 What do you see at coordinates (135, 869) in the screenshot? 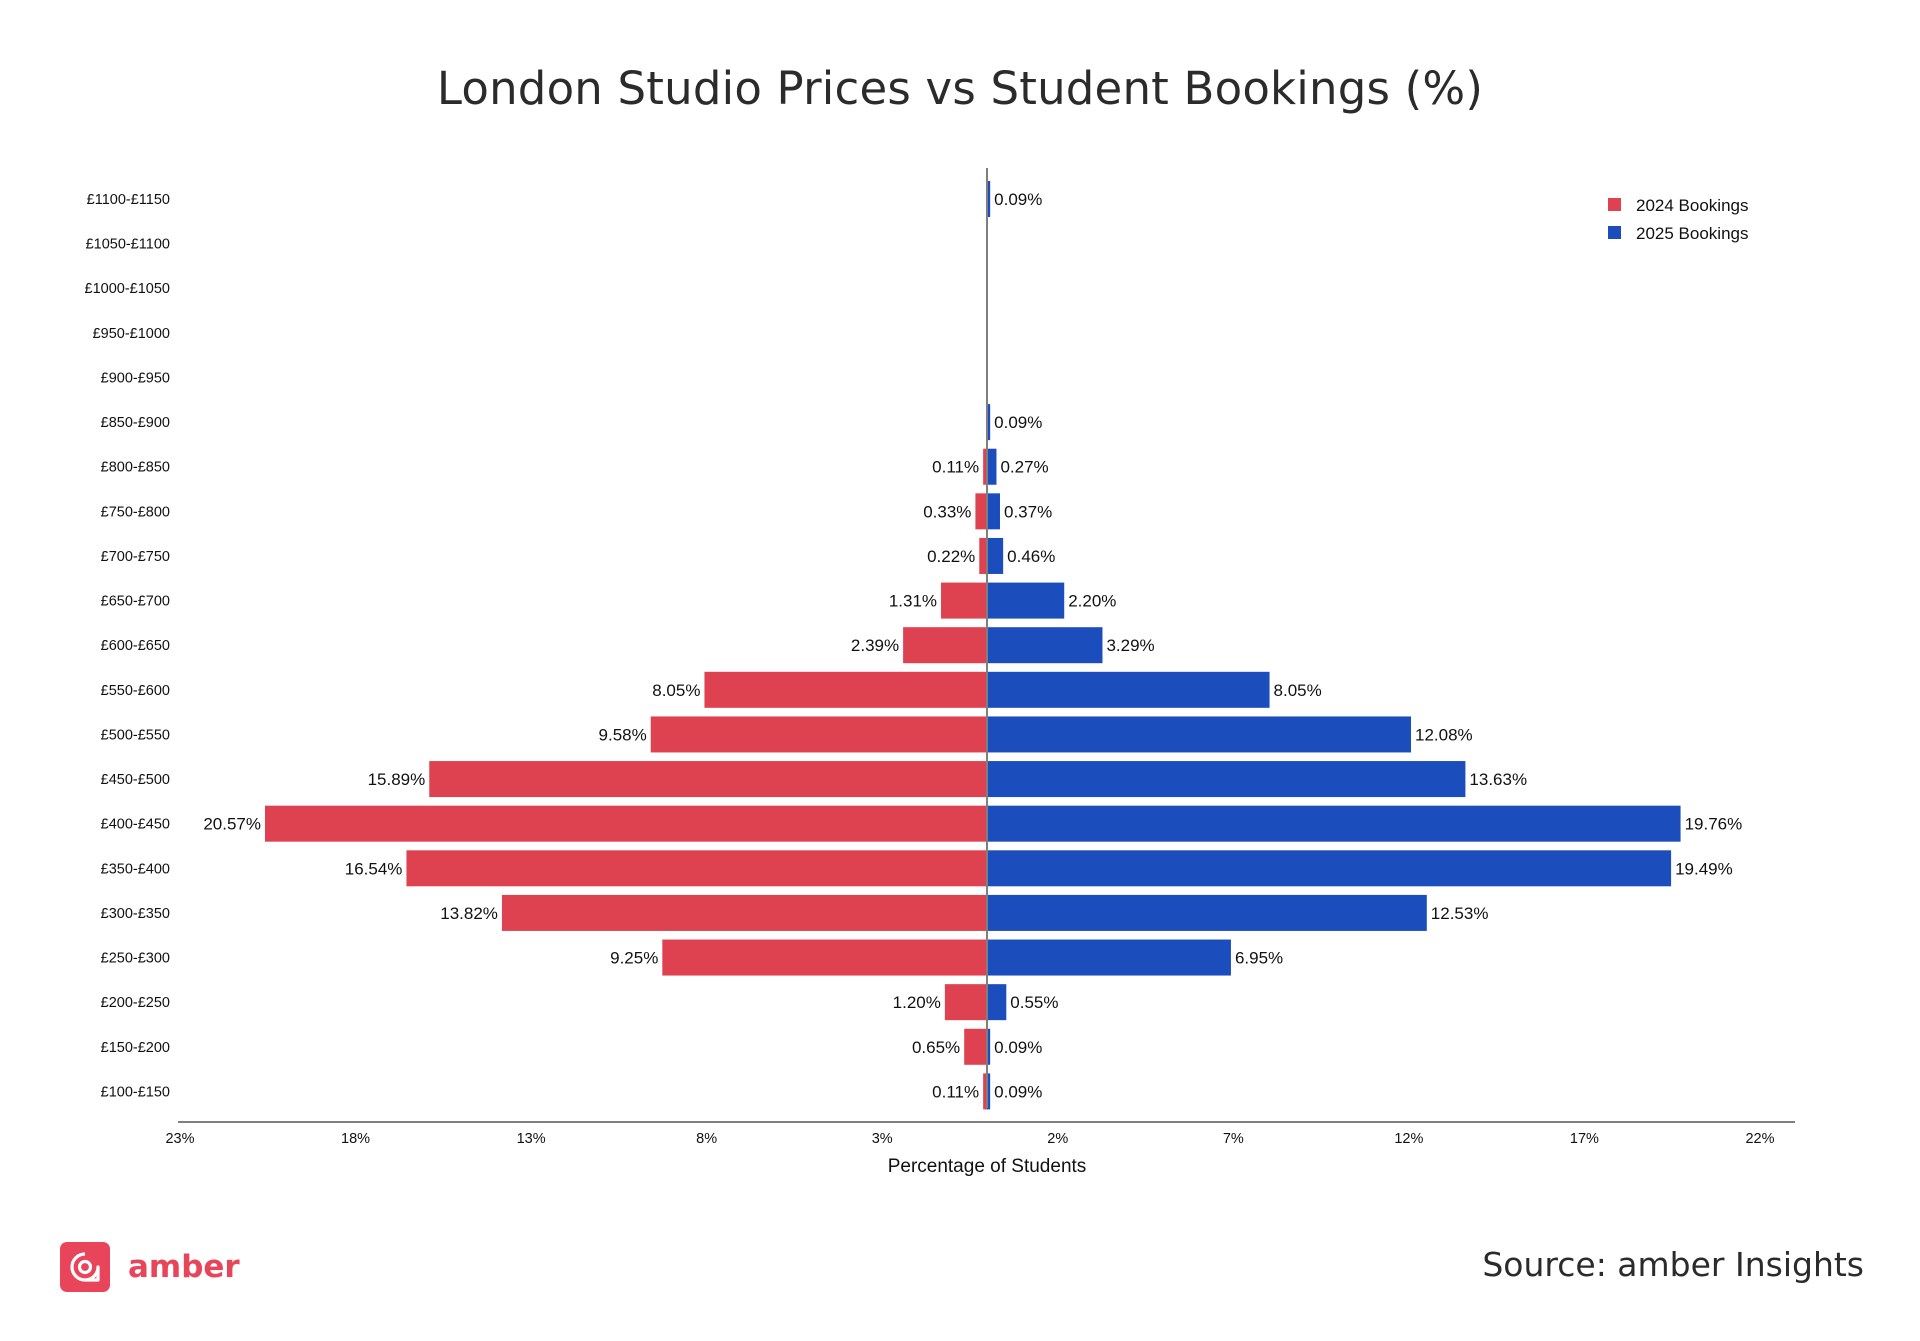
I see `category-label: £350-£400` at bounding box center [135, 869].